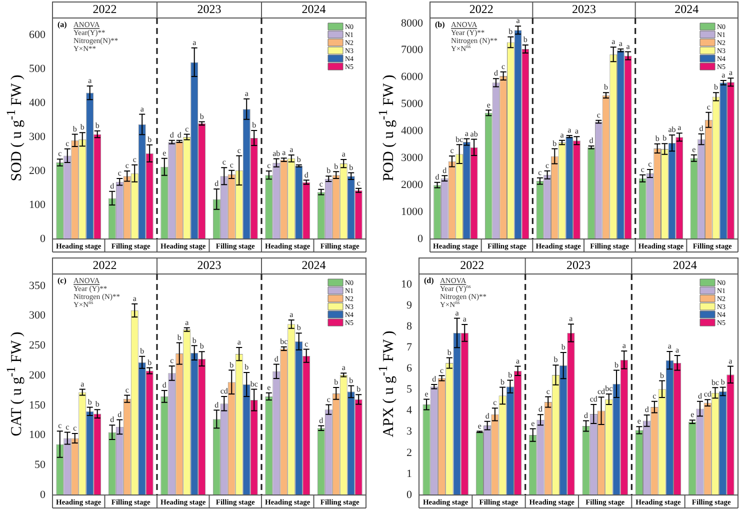  I want to click on y-tick-label: 250, so click(37, 346).